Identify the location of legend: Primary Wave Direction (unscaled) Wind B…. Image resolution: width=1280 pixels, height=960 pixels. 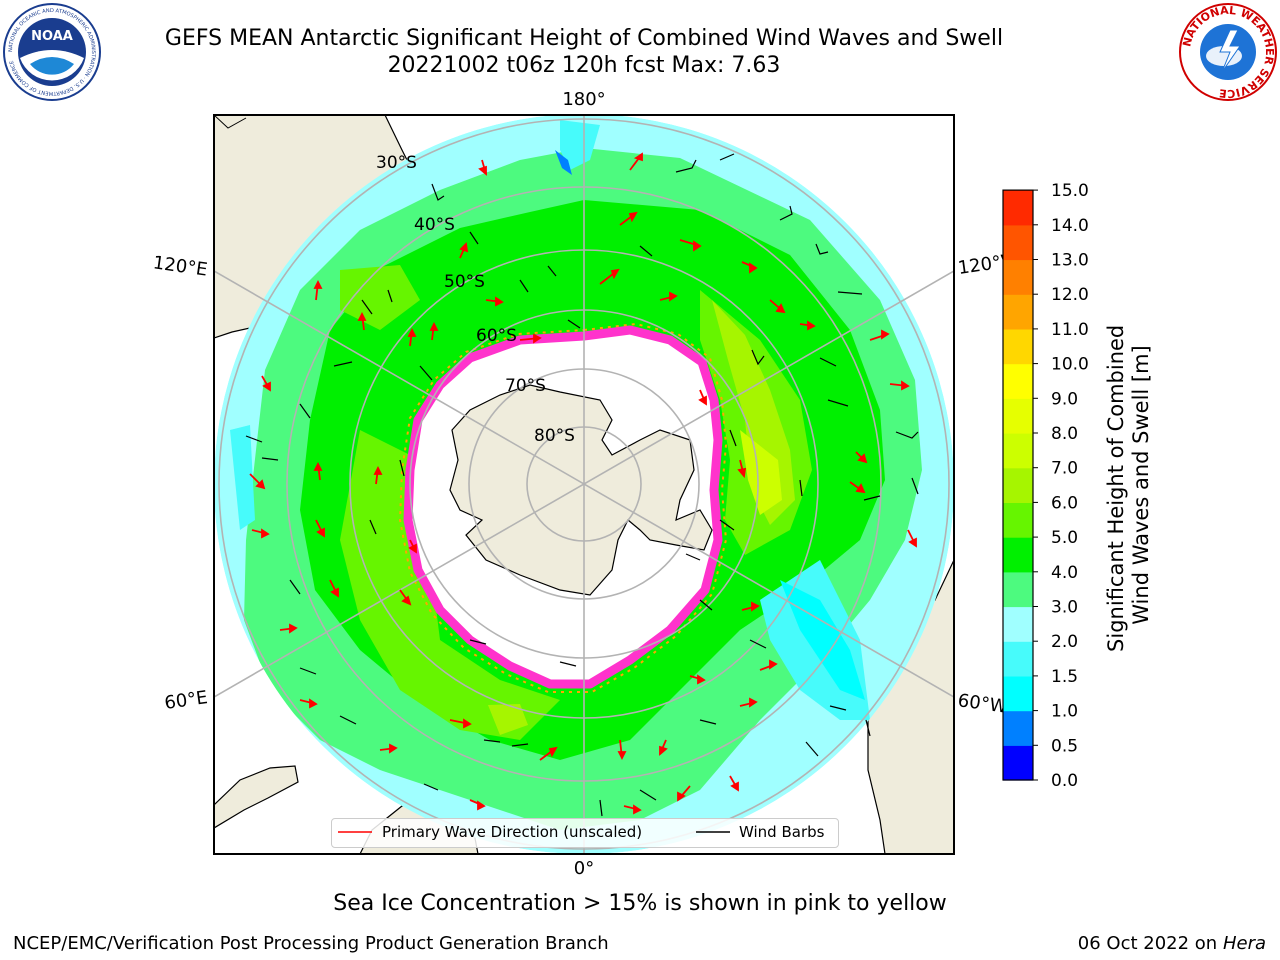
(585, 833).